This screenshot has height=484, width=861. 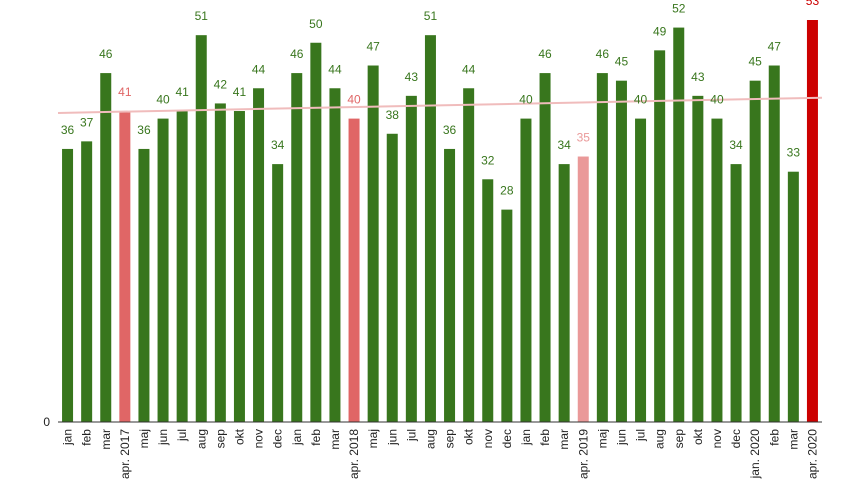 I want to click on value-label-24: 40, so click(x=526, y=100).